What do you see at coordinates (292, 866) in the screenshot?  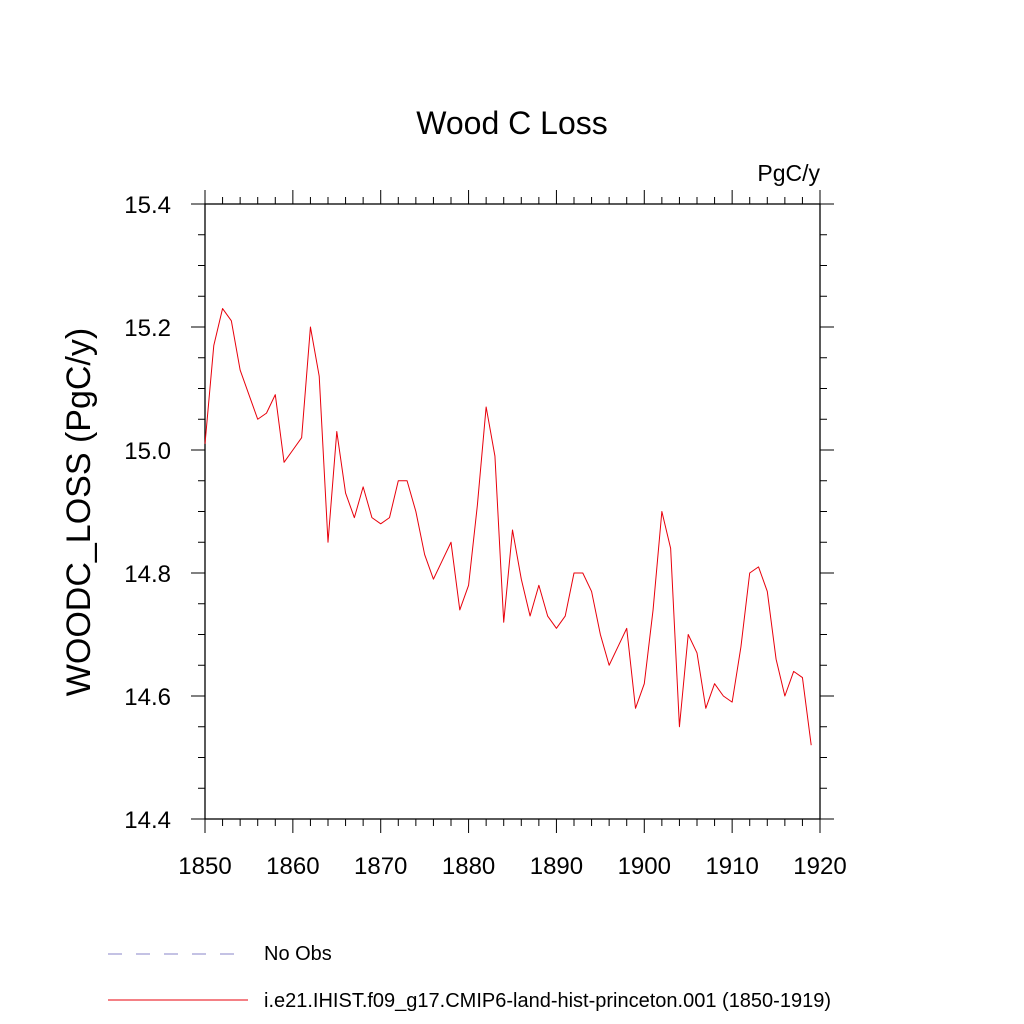 I see `x-tick-label: 1860` at bounding box center [292, 866].